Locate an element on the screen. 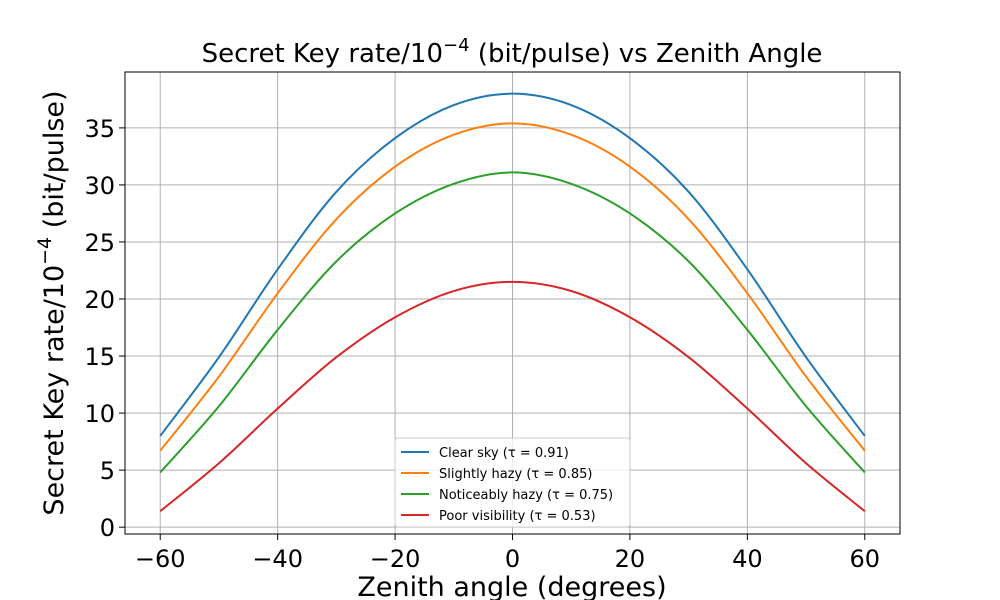 The width and height of the screenshot is (1000, 600). x-tick-label: 0 is located at coordinates (512, 559).